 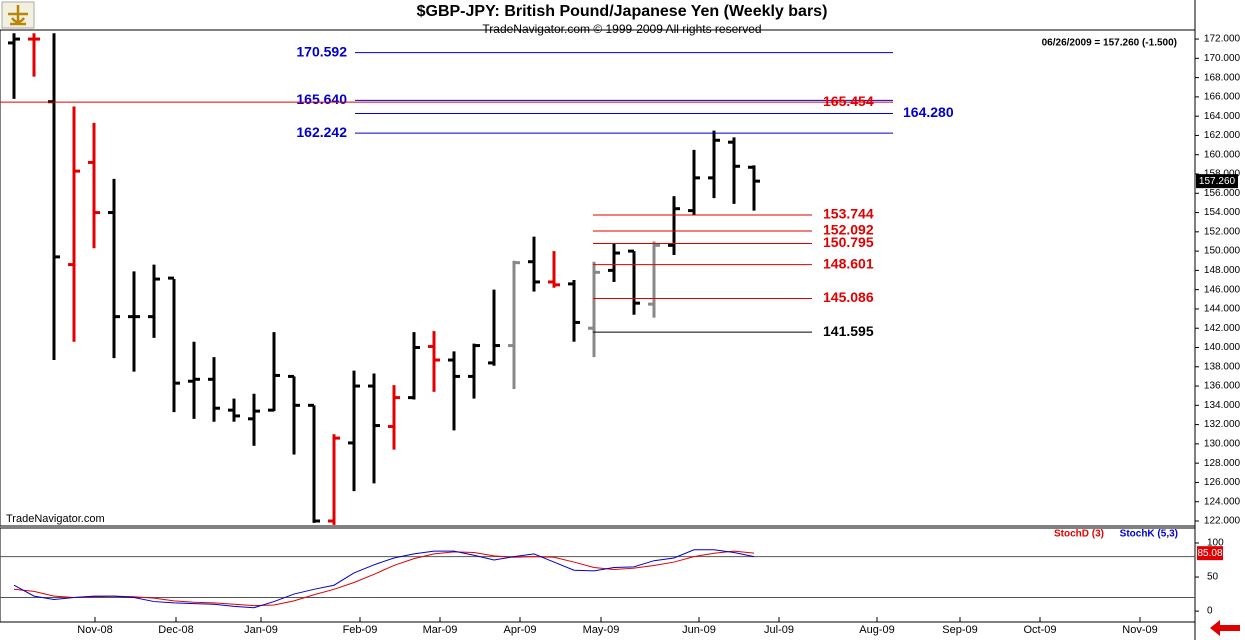 I want to click on level-label: 165.640, so click(x=321, y=99).